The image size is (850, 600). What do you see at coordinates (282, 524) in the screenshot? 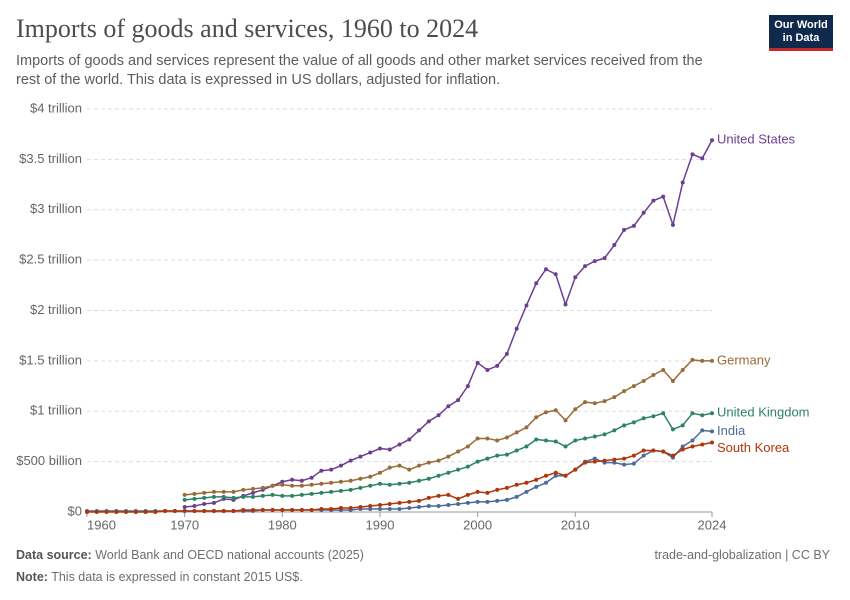
I see `x-tick-label: 1980` at bounding box center [282, 524].